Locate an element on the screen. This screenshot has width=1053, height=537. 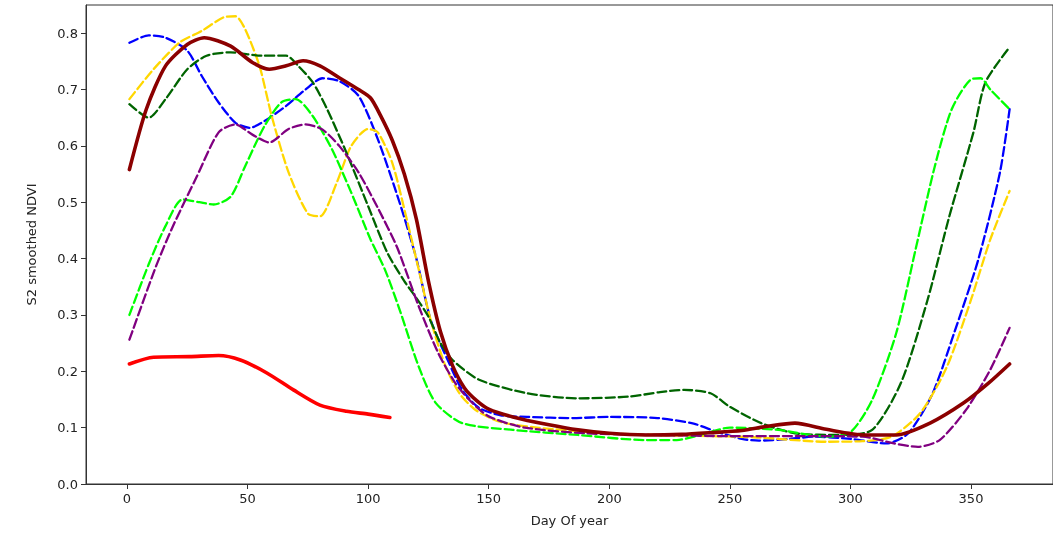
y-tick-label: 0.6 is located at coordinates (67, 146).